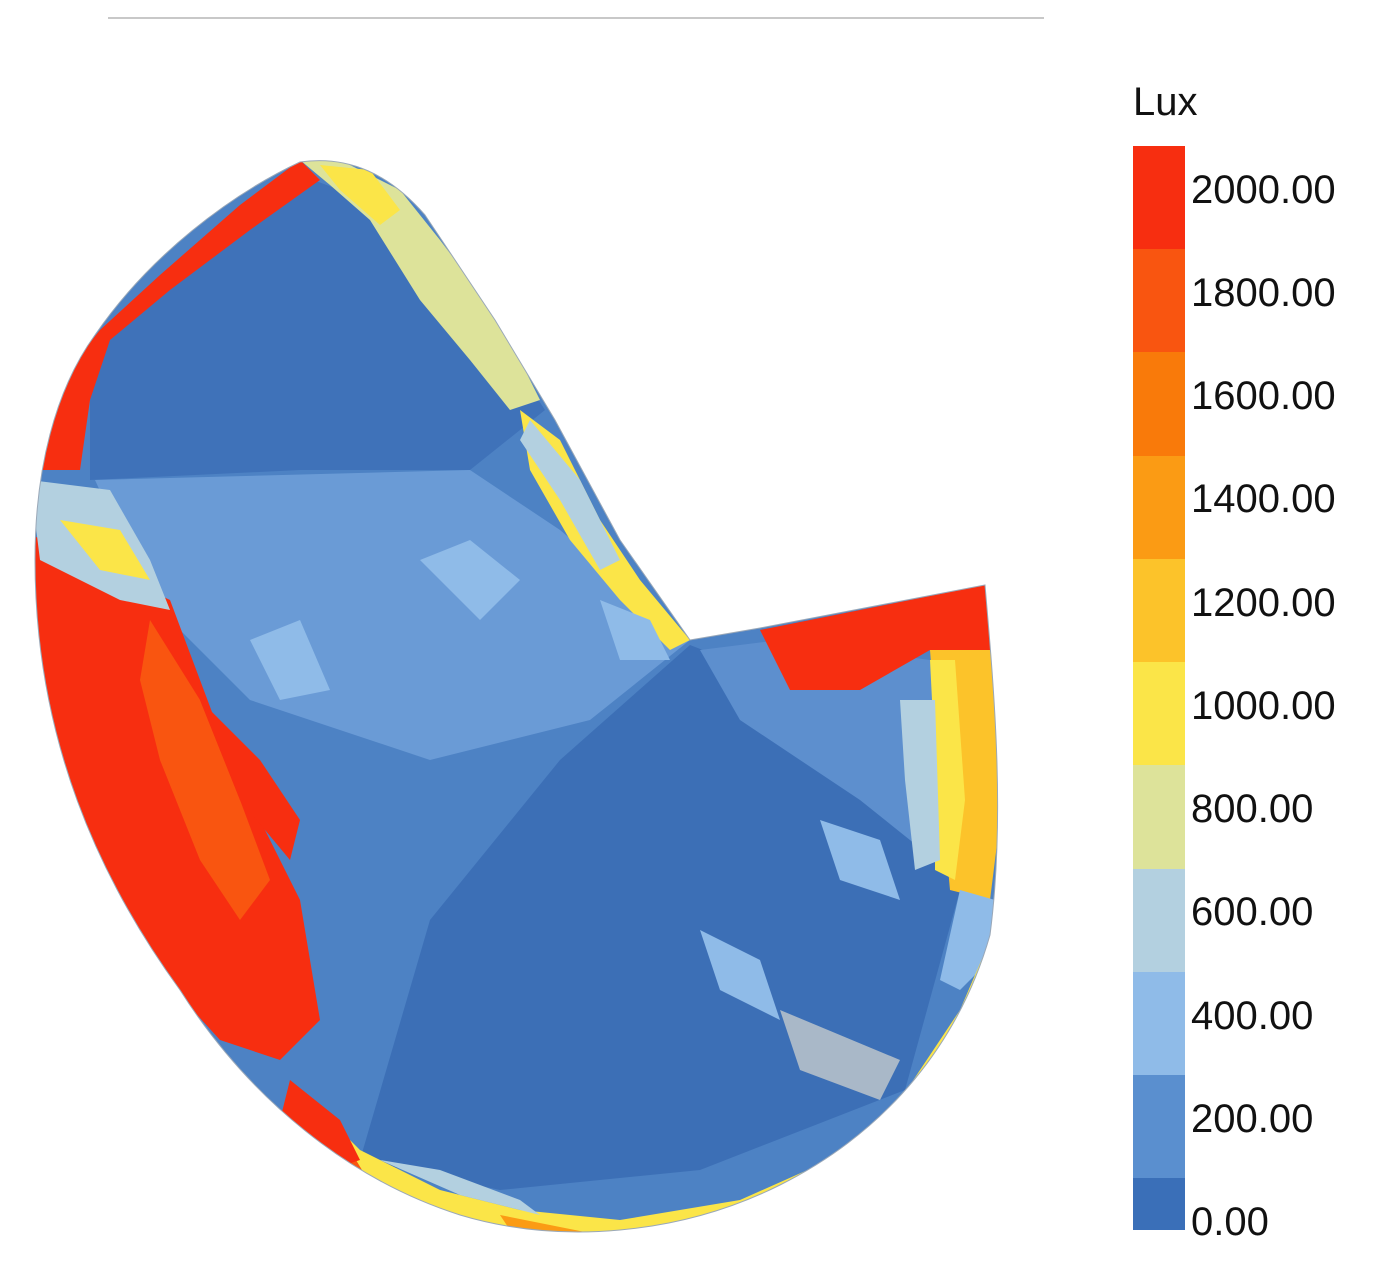 Image resolution: width=1384 pixels, height=1275 pixels. Describe the element at coordinates (1252, 1015) in the screenshot. I see `colorbar-tick-label: 400.00` at that location.